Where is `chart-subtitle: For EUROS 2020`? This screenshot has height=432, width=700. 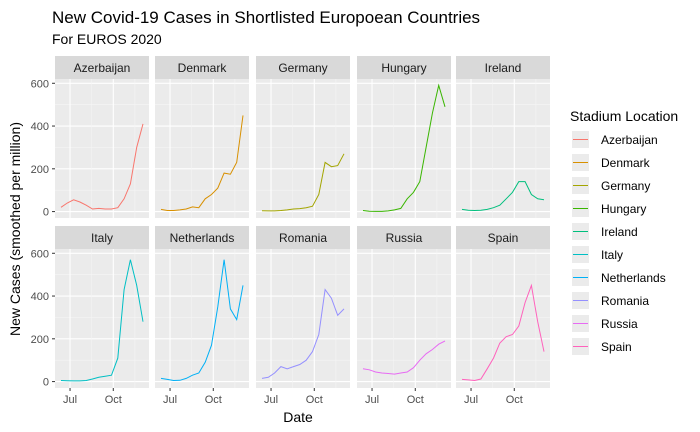
chart-subtitle: For EUROS 2020 is located at coordinates (107, 39).